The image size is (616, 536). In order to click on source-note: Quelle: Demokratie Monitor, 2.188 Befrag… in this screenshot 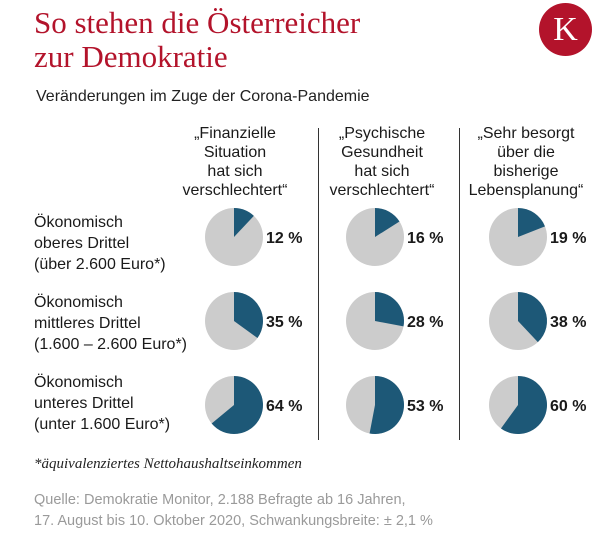, I will do `click(233, 510)`.